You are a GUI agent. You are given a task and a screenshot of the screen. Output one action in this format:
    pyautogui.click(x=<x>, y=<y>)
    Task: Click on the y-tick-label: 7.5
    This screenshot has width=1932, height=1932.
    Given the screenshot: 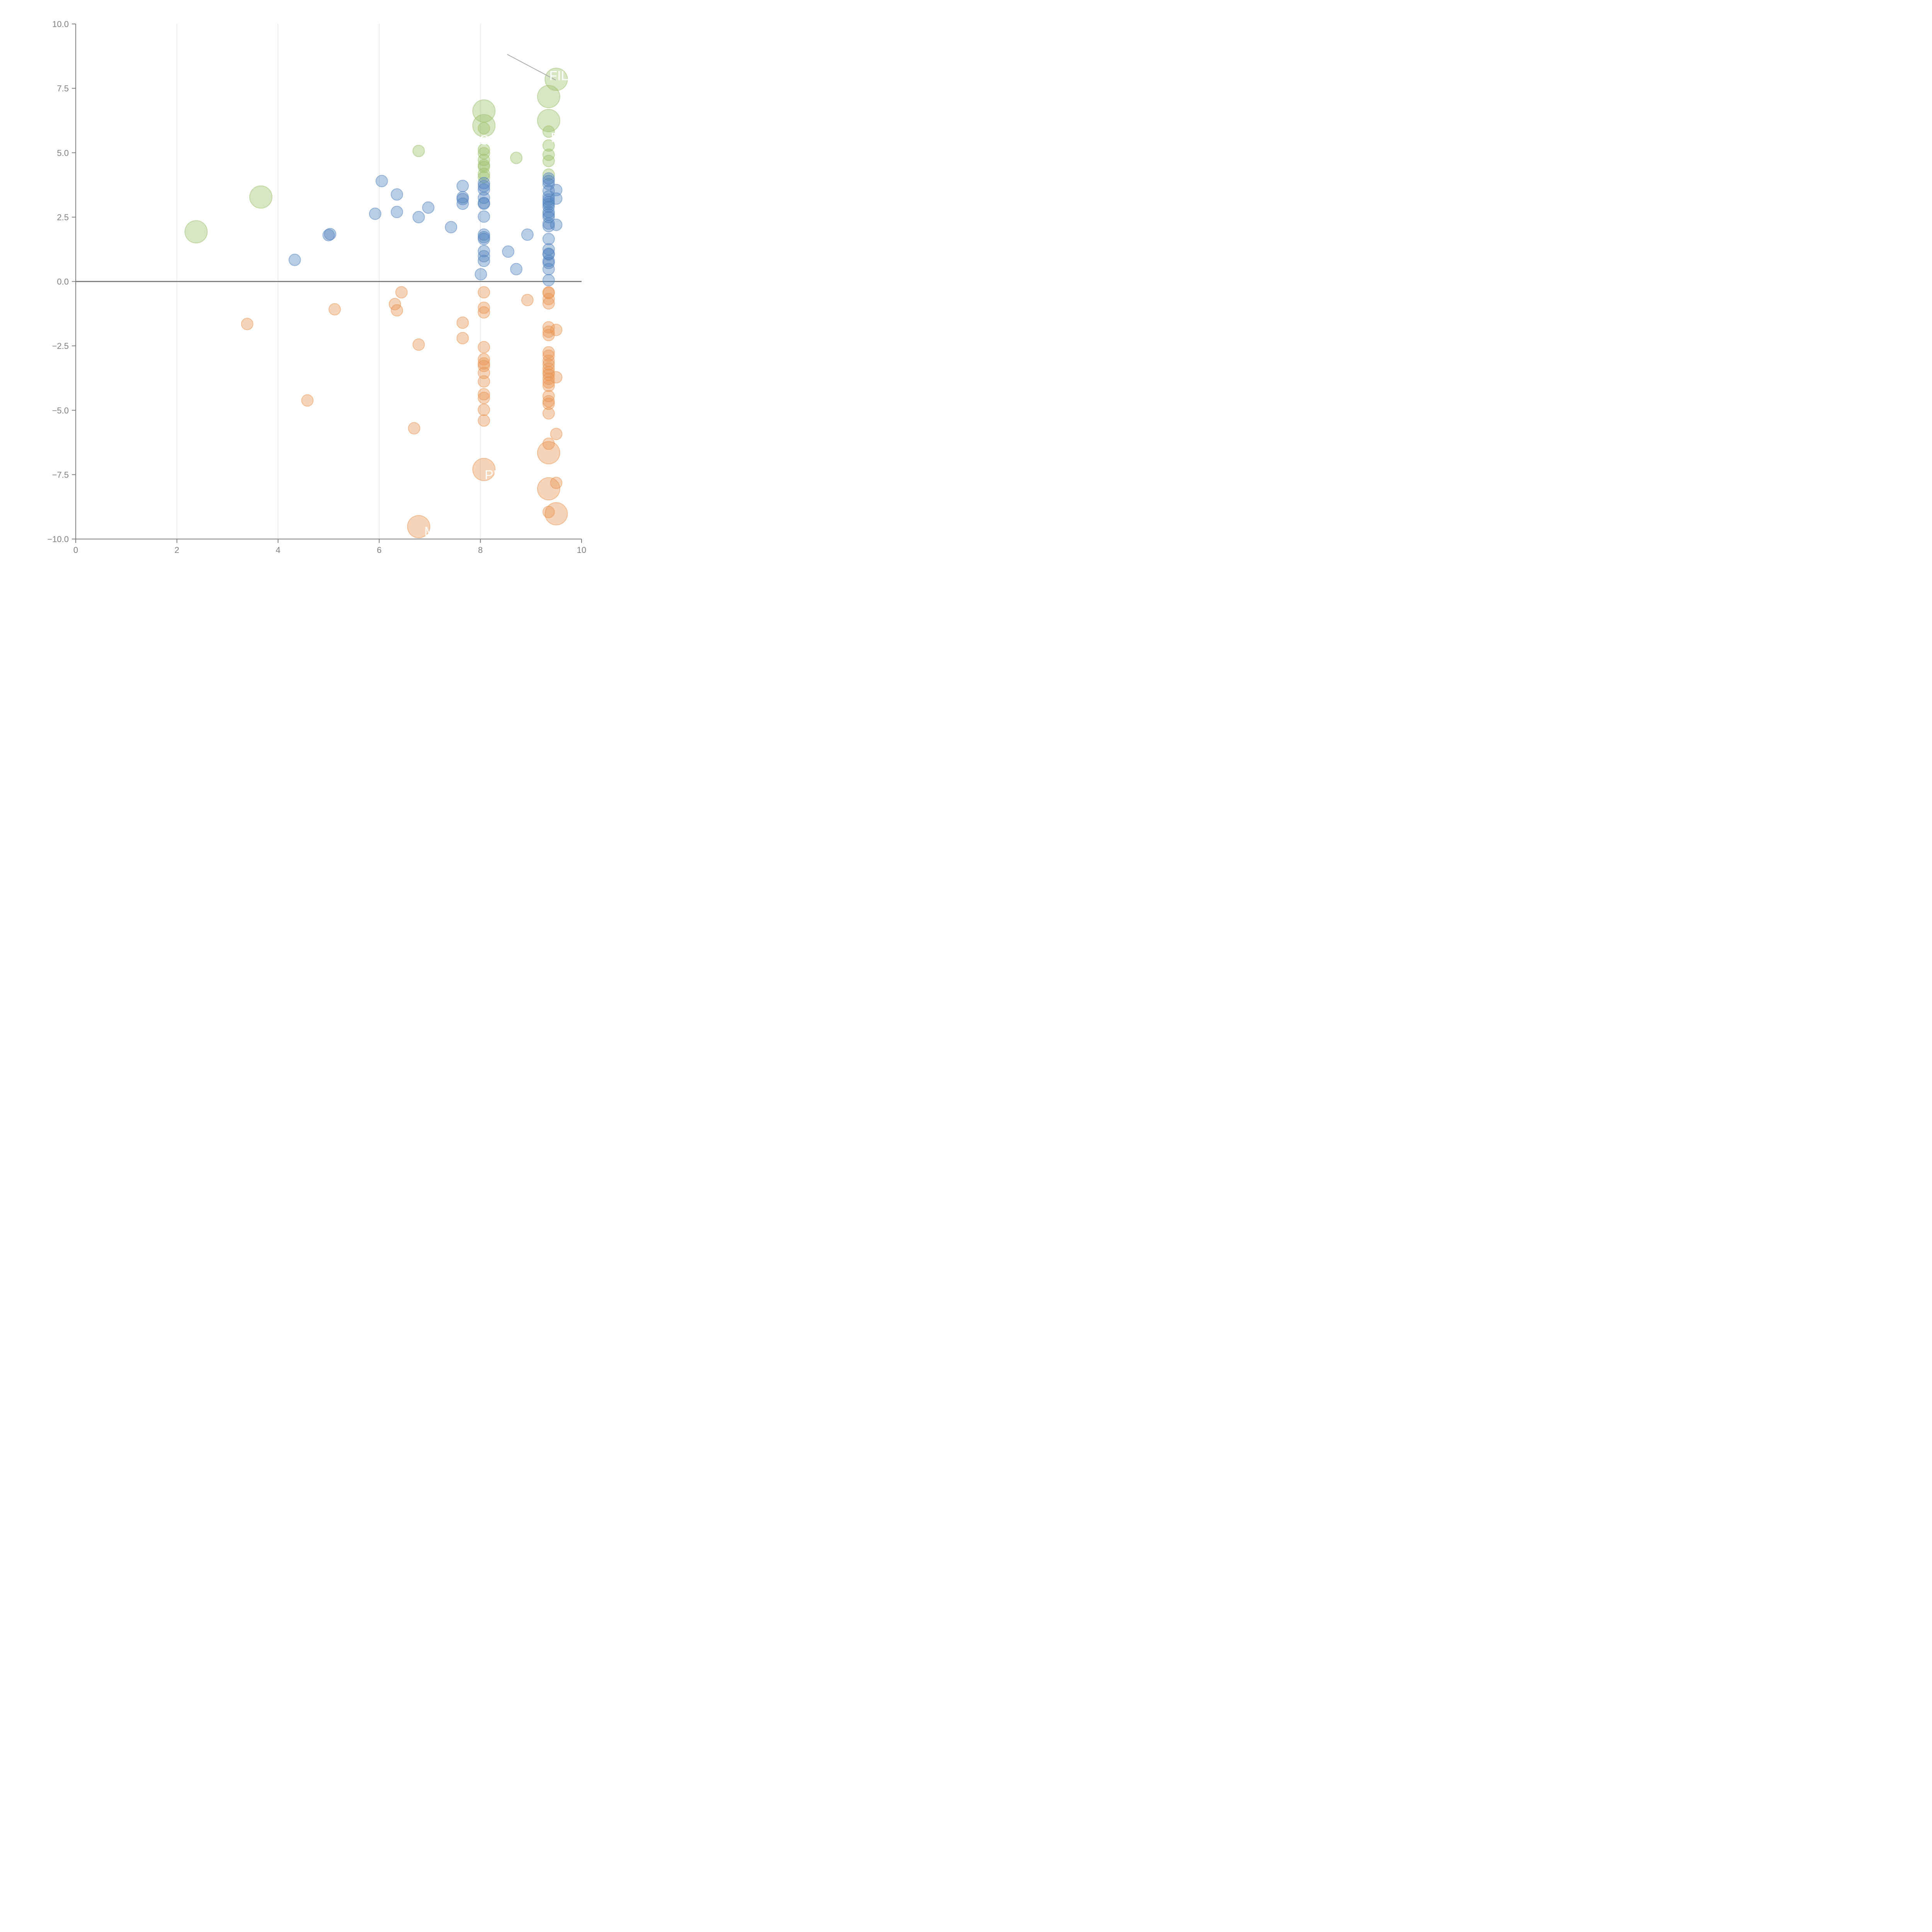 What is the action you would take?
    pyautogui.click(x=63, y=89)
    